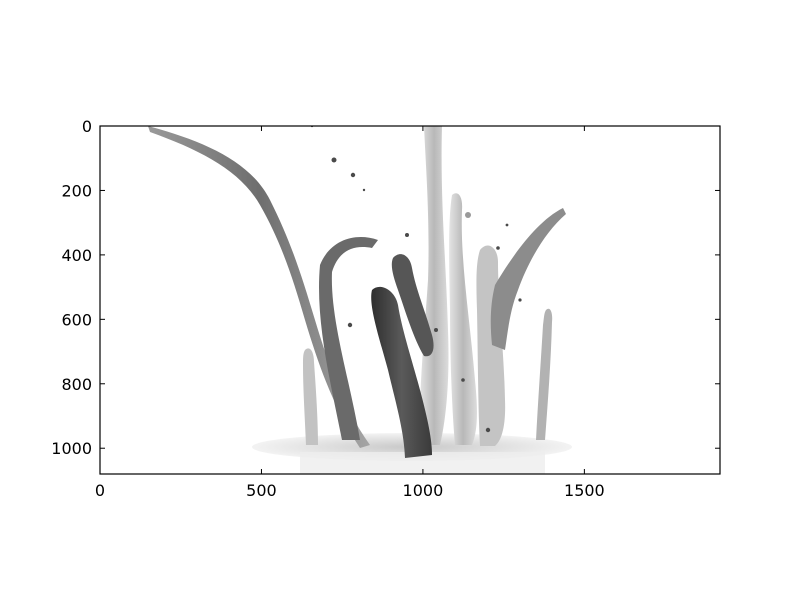 This screenshot has height=600, width=800. What do you see at coordinates (544, 374) in the screenshot?
I see `splash-right-spike` at bounding box center [544, 374].